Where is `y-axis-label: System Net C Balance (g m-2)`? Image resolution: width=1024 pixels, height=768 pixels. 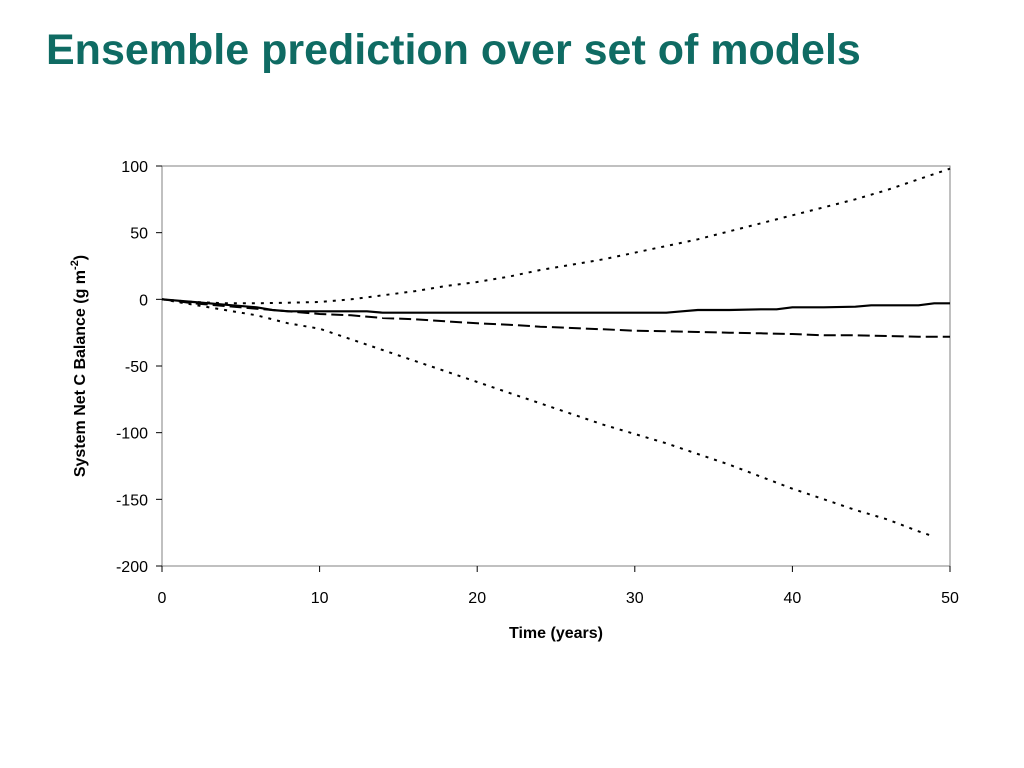
y-axis-label: System Net C Balance (g m-2) is located at coordinates (79, 366).